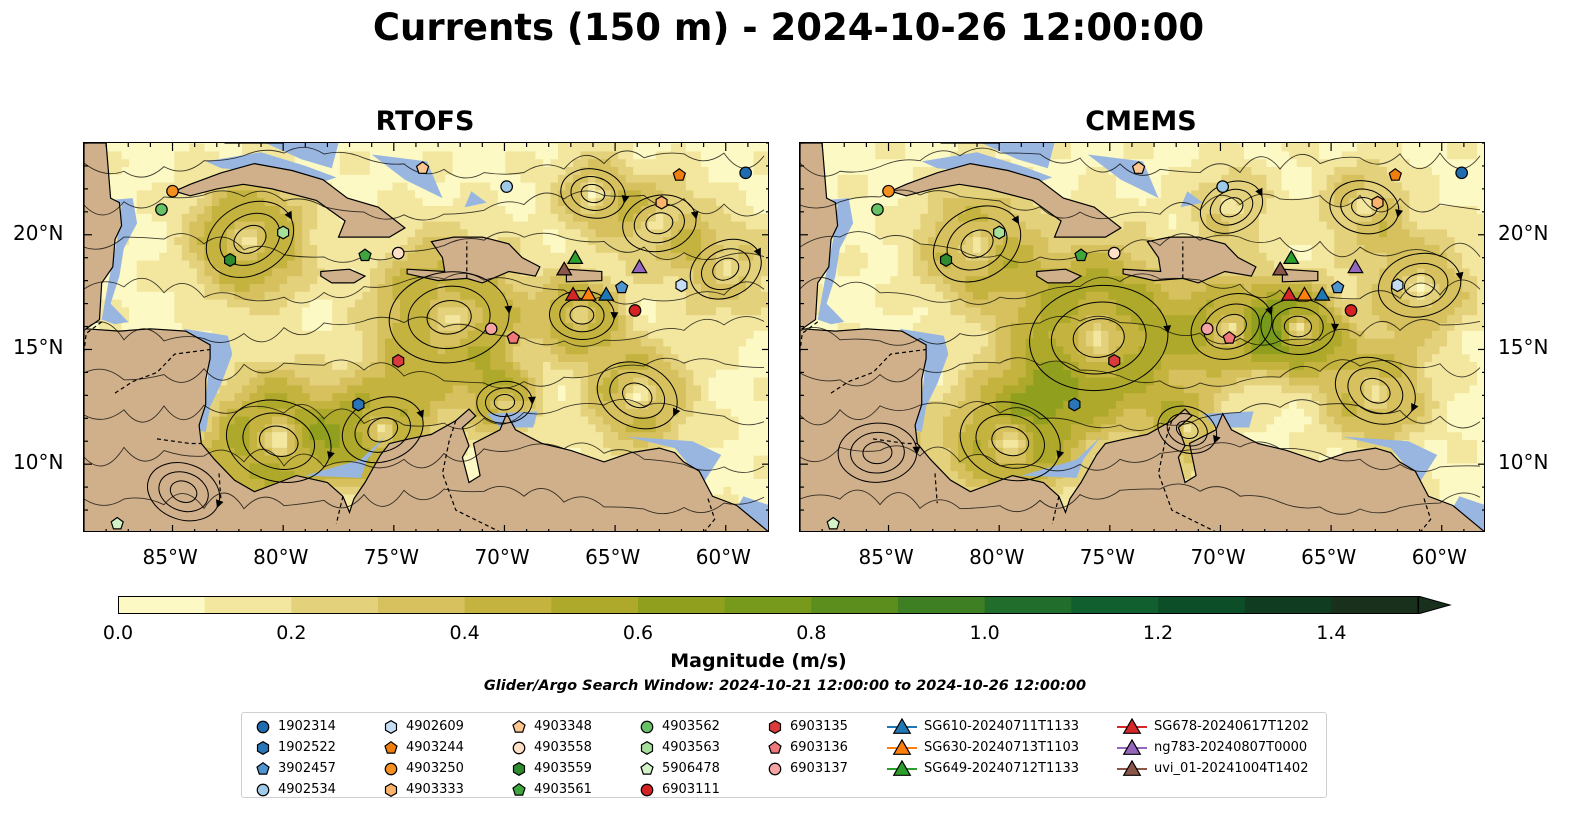 Image resolution: width=1577 pixels, height=827 pixels. Describe the element at coordinates (502, 557) in the screenshot. I see `lon-tick-label: 70°W` at that location.